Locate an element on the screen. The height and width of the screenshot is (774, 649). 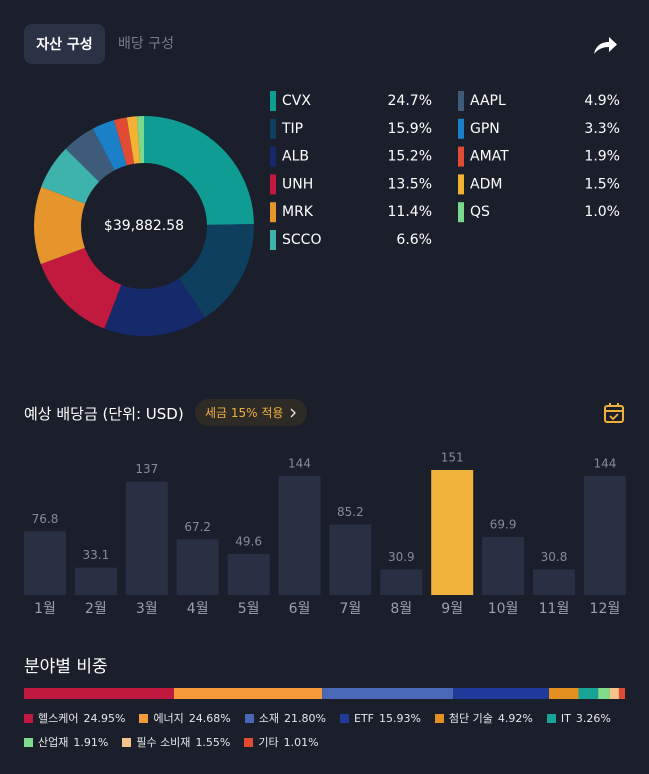
legend-value: 11.4% is located at coordinates (410, 212).